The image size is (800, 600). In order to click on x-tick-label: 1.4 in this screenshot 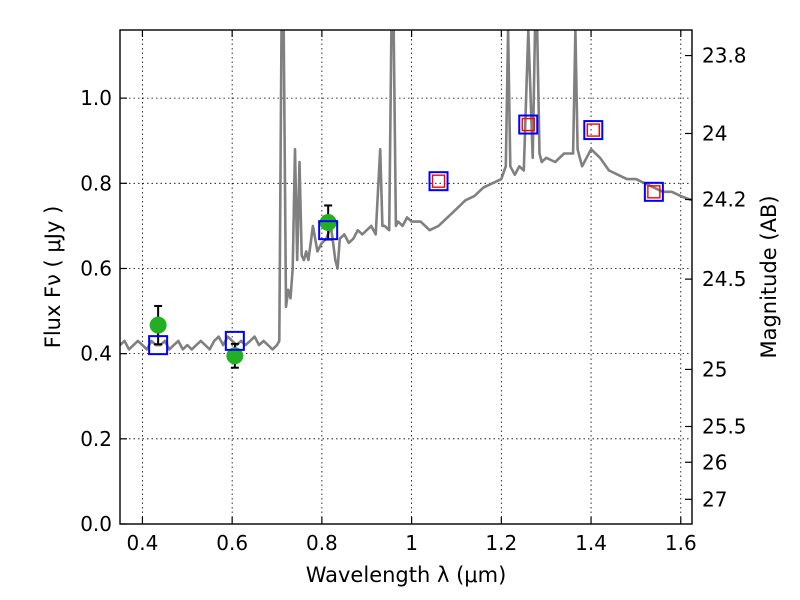, I will do `click(591, 543)`.